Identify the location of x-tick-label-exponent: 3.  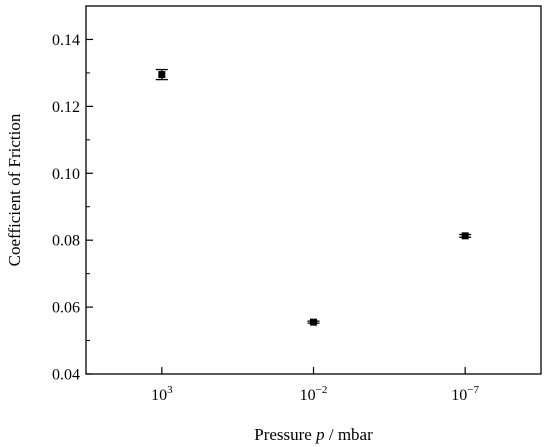
(170, 390).